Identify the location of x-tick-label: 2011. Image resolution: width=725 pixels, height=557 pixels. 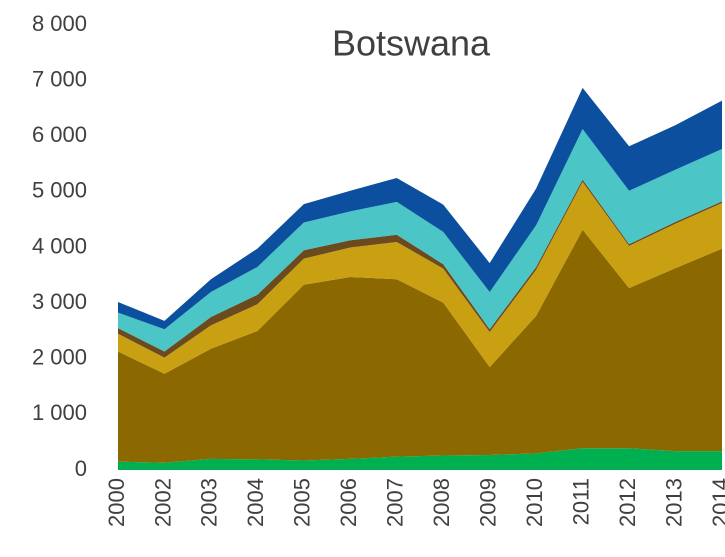
(580, 501).